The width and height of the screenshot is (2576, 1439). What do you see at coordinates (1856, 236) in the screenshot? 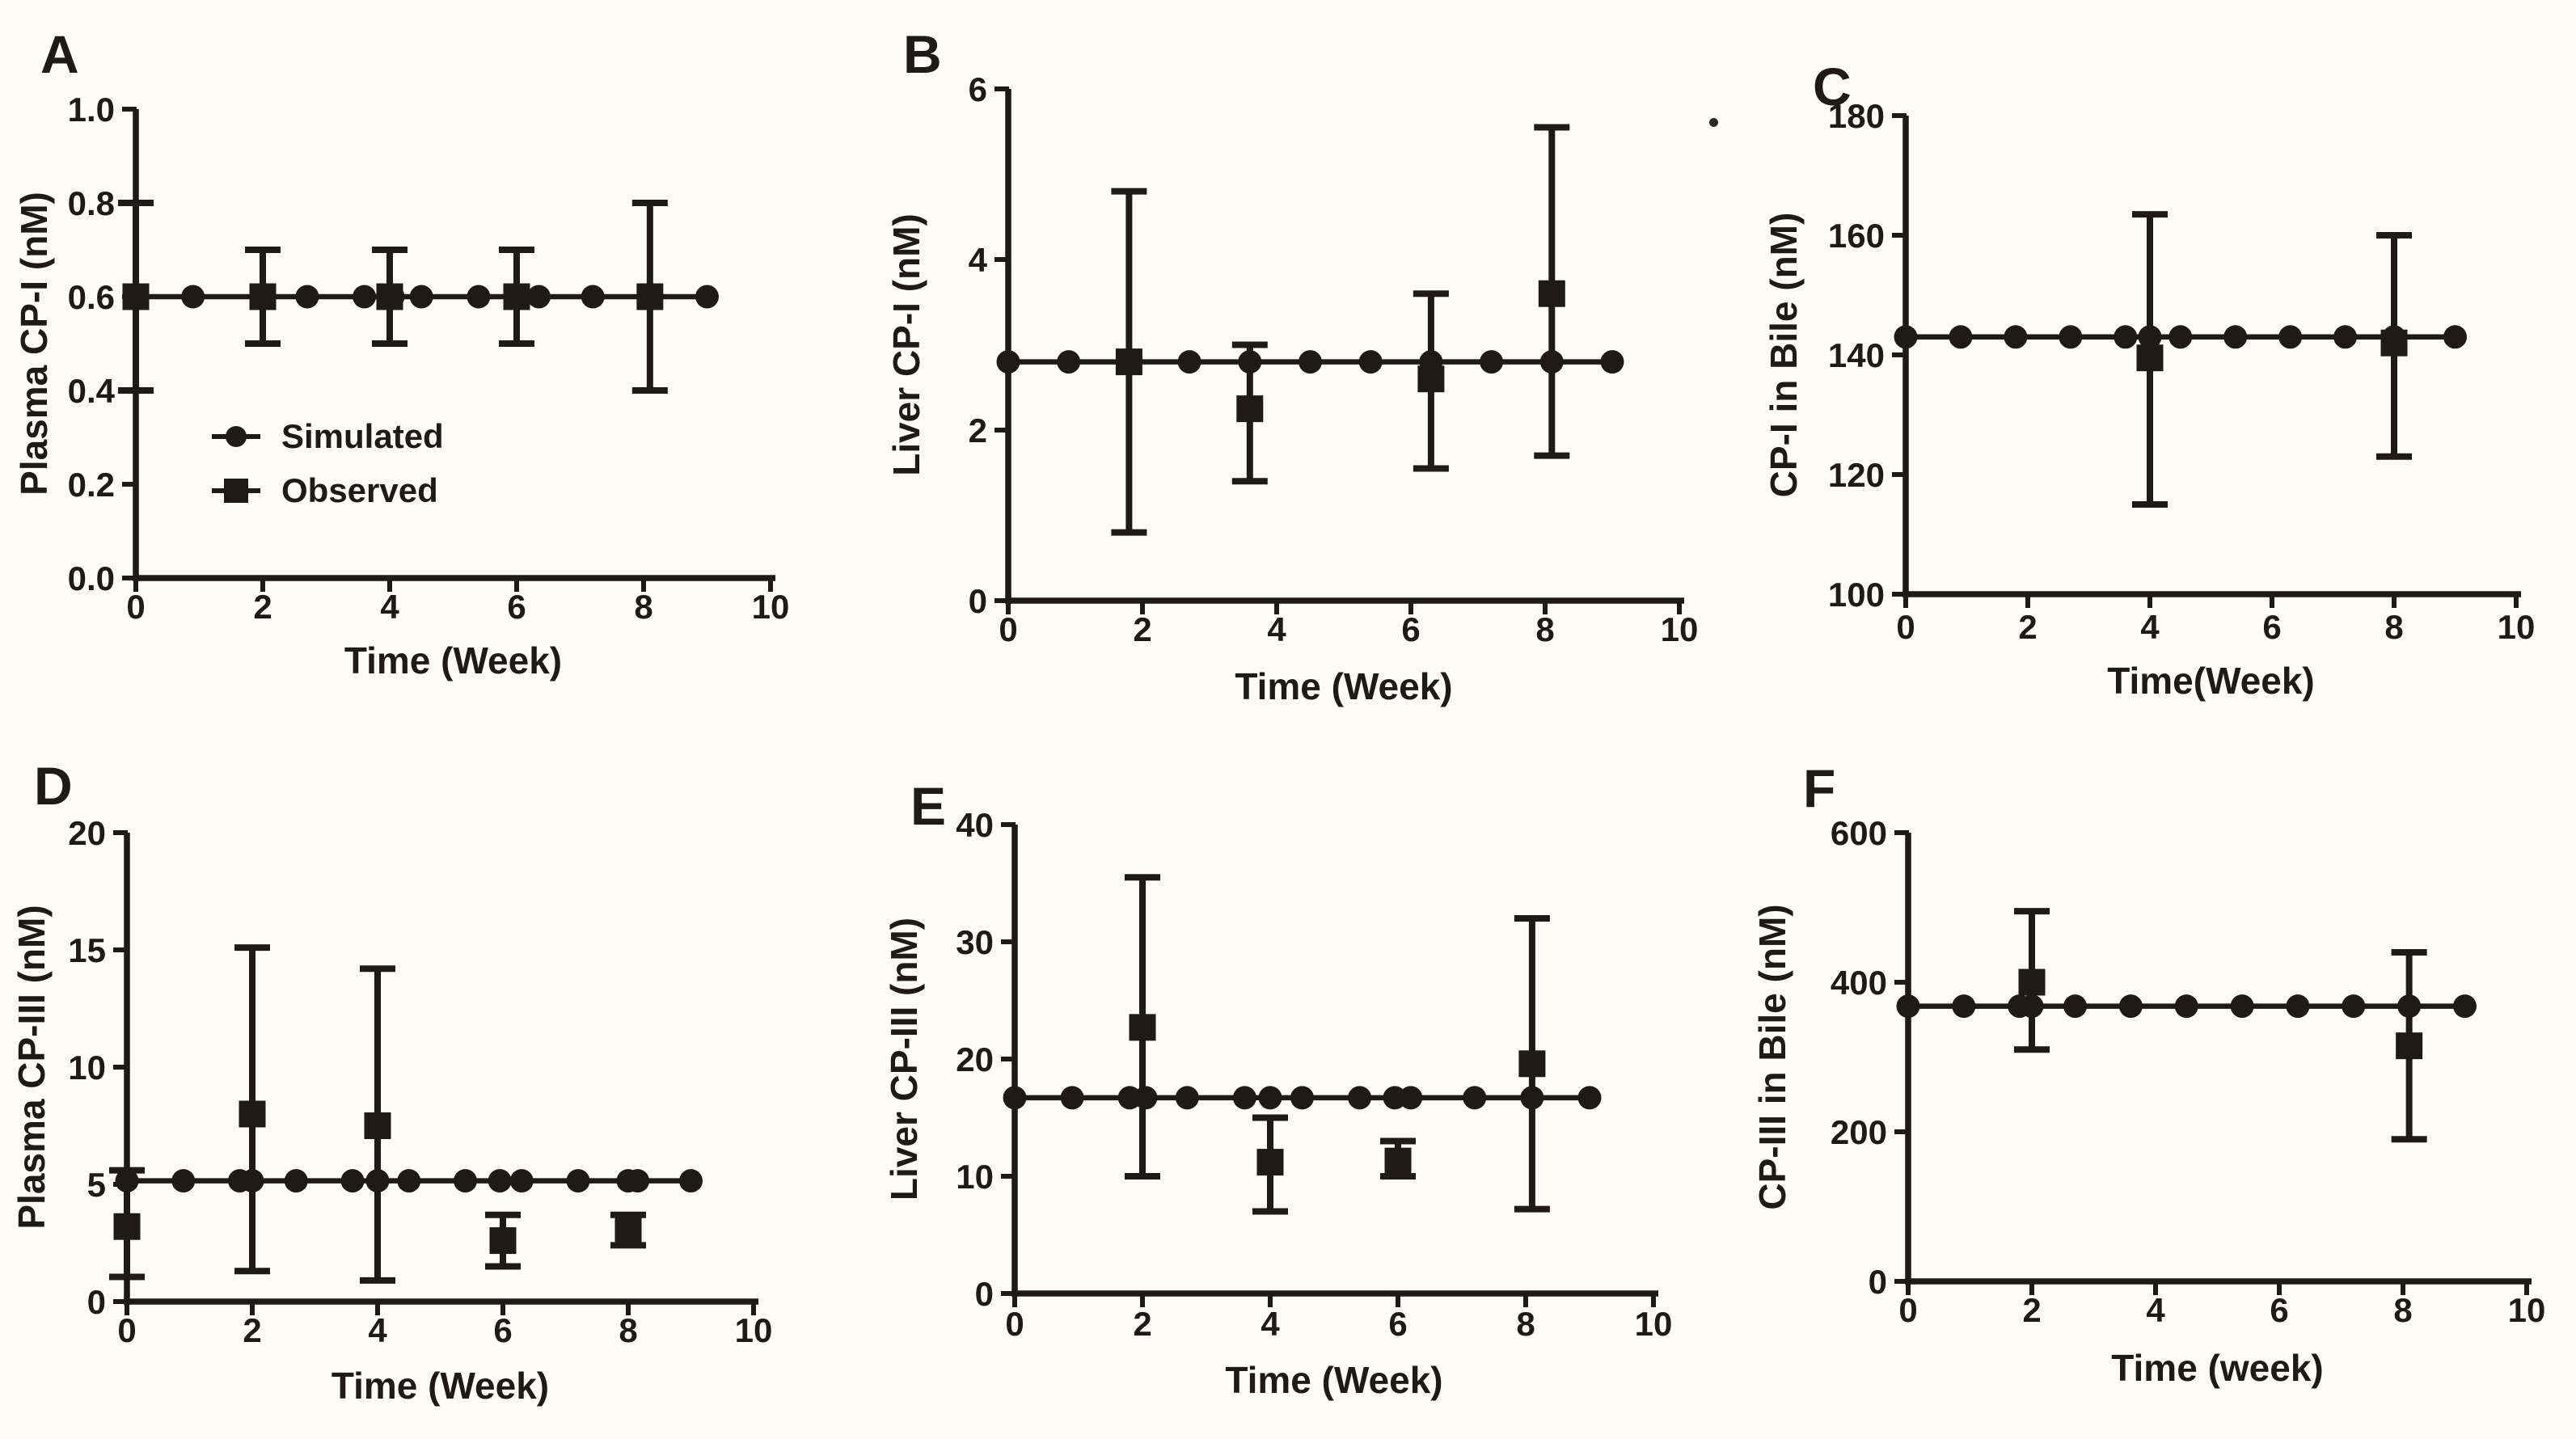
I see `y-tick-label: 160` at bounding box center [1856, 236].